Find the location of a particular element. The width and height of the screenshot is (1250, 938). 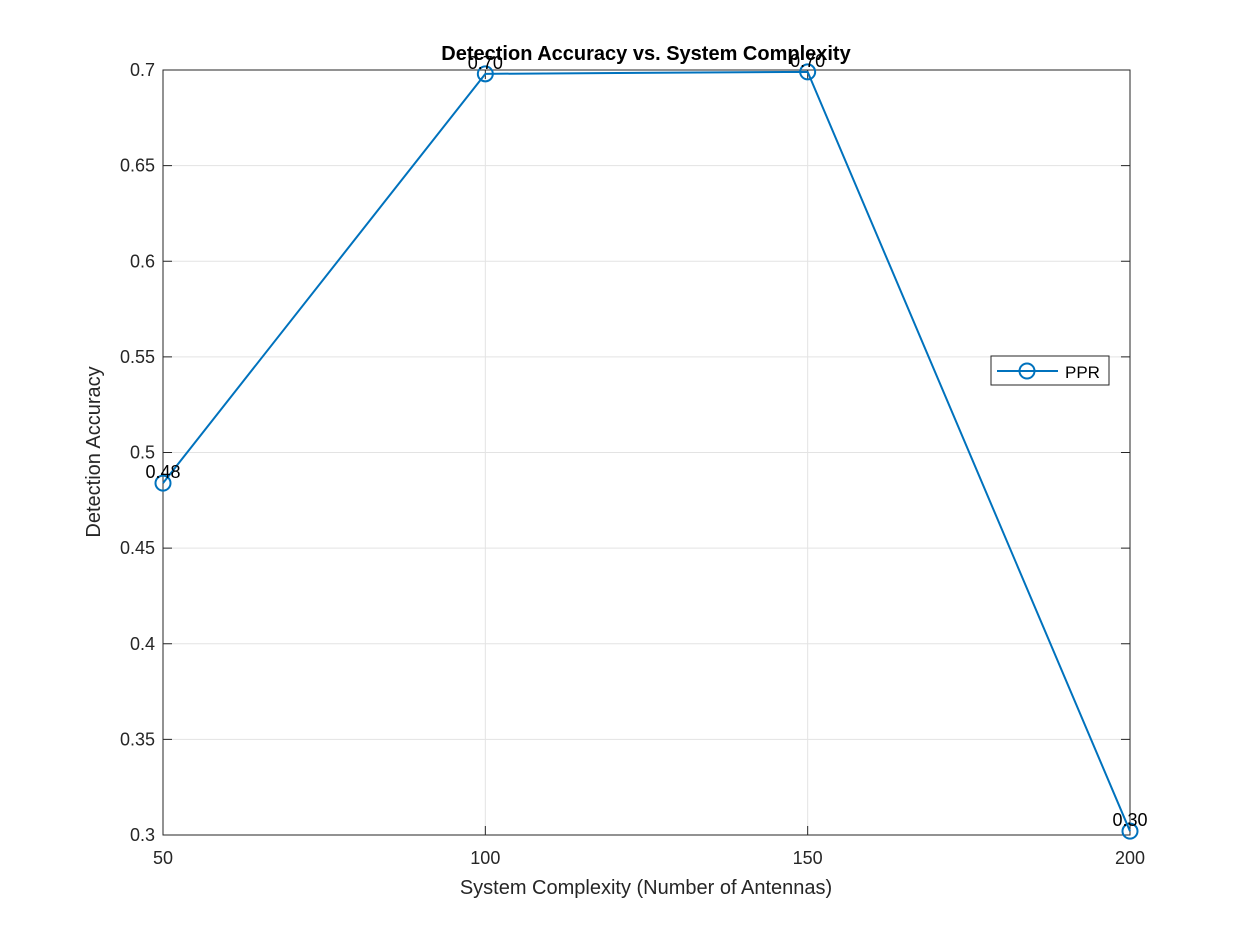

x-tick-label: 200 is located at coordinates (1130, 858).